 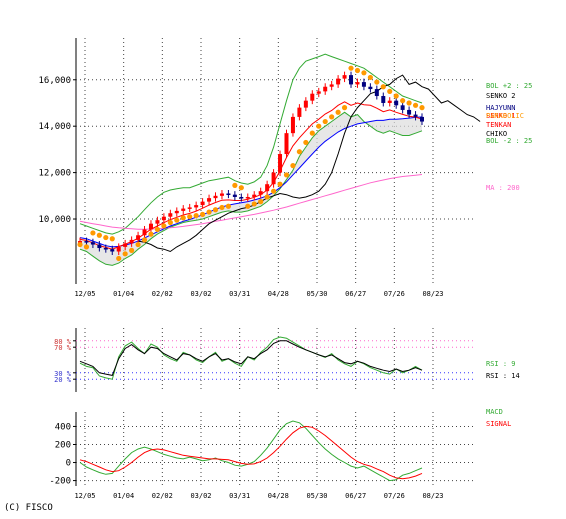 I want to click on legend-label: PARABOLIC, so click(x=505, y=116).